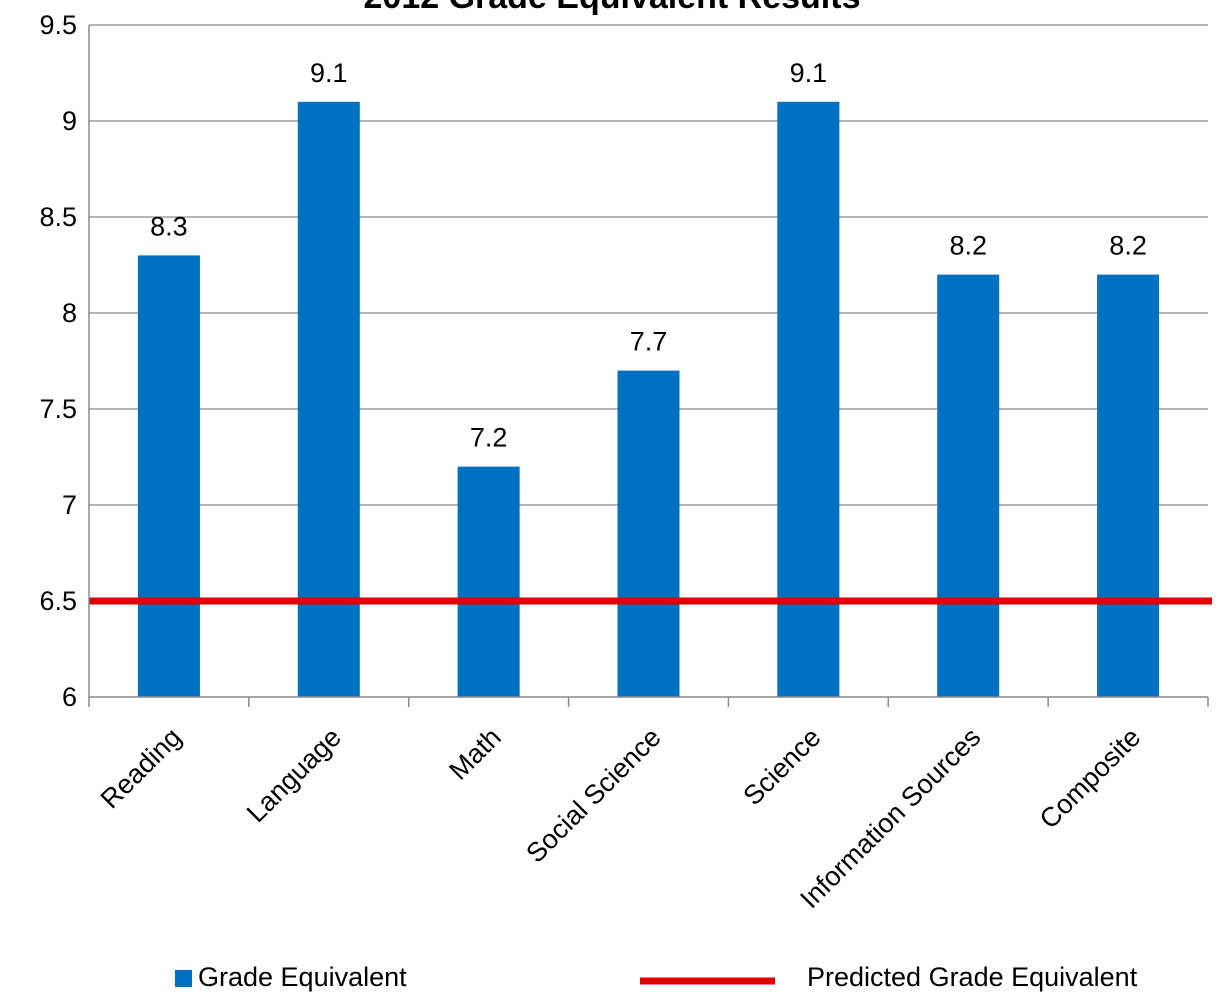  What do you see at coordinates (69, 505) in the screenshot?
I see `y-tick-label: 7` at bounding box center [69, 505].